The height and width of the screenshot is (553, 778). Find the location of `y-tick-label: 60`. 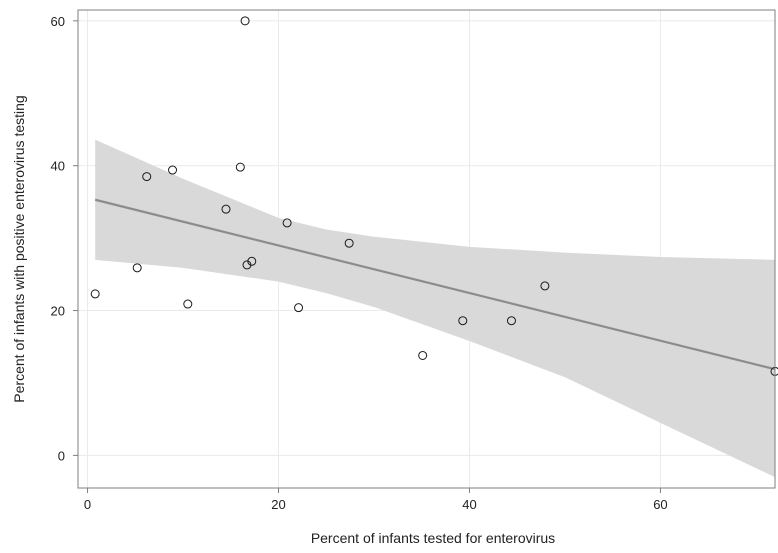

y-tick-label: 60 is located at coordinates (58, 21).